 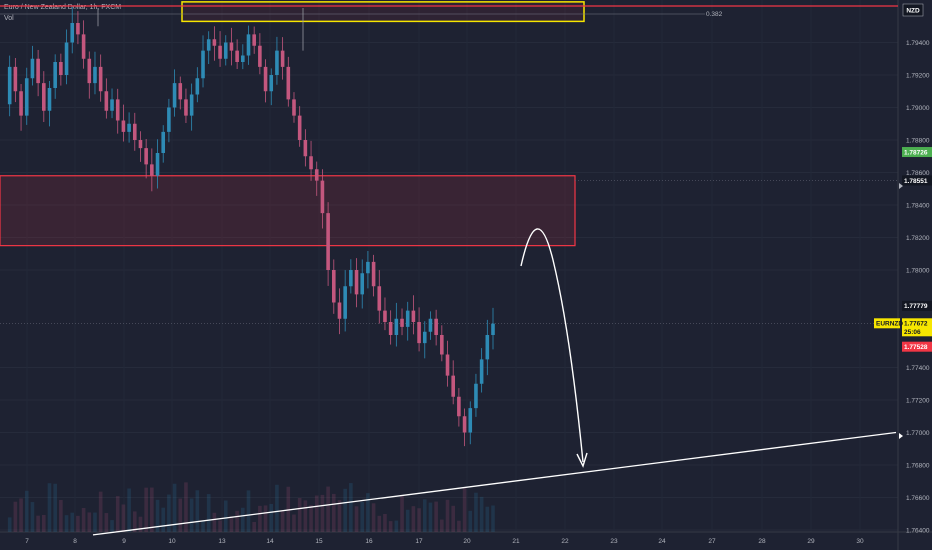 What do you see at coordinates (918, 76) in the screenshot?
I see `y-tick-label: 1.79200` at bounding box center [918, 76].